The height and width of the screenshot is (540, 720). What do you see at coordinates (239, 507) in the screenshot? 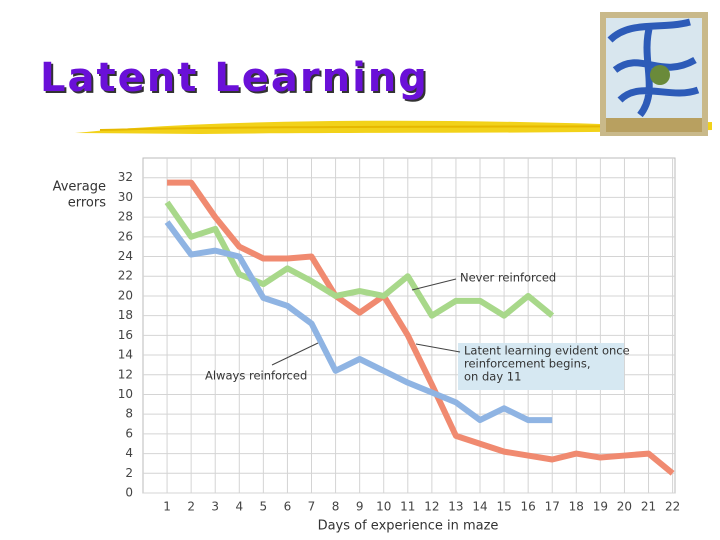
I see `x-tick-label: 4` at bounding box center [239, 507].